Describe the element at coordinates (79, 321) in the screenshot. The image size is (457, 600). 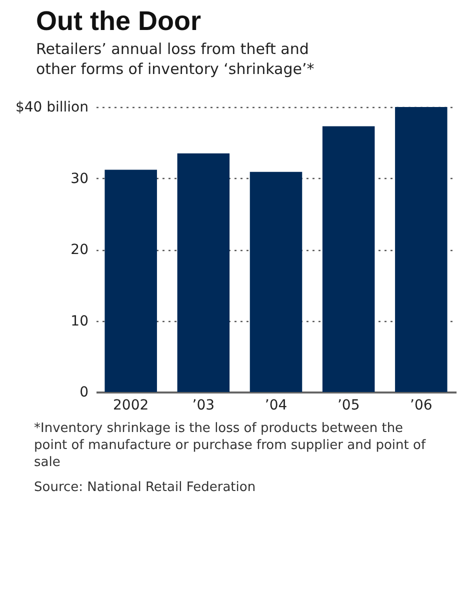
I see `y-tick-label: 10` at that location.